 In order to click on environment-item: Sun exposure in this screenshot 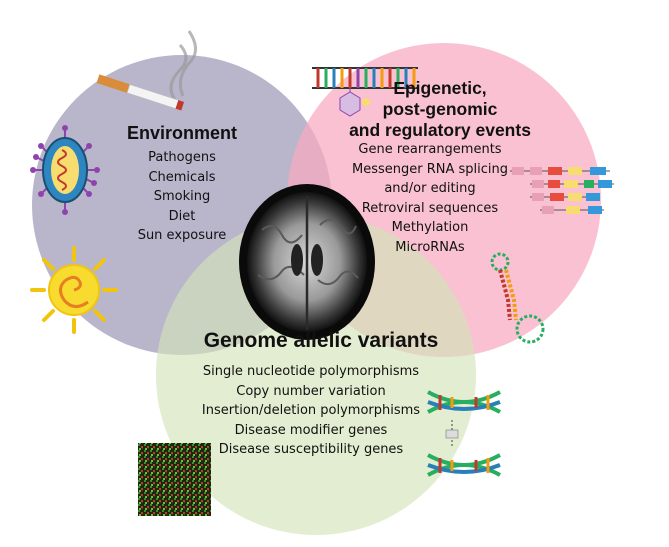, I will do `click(182, 235)`.